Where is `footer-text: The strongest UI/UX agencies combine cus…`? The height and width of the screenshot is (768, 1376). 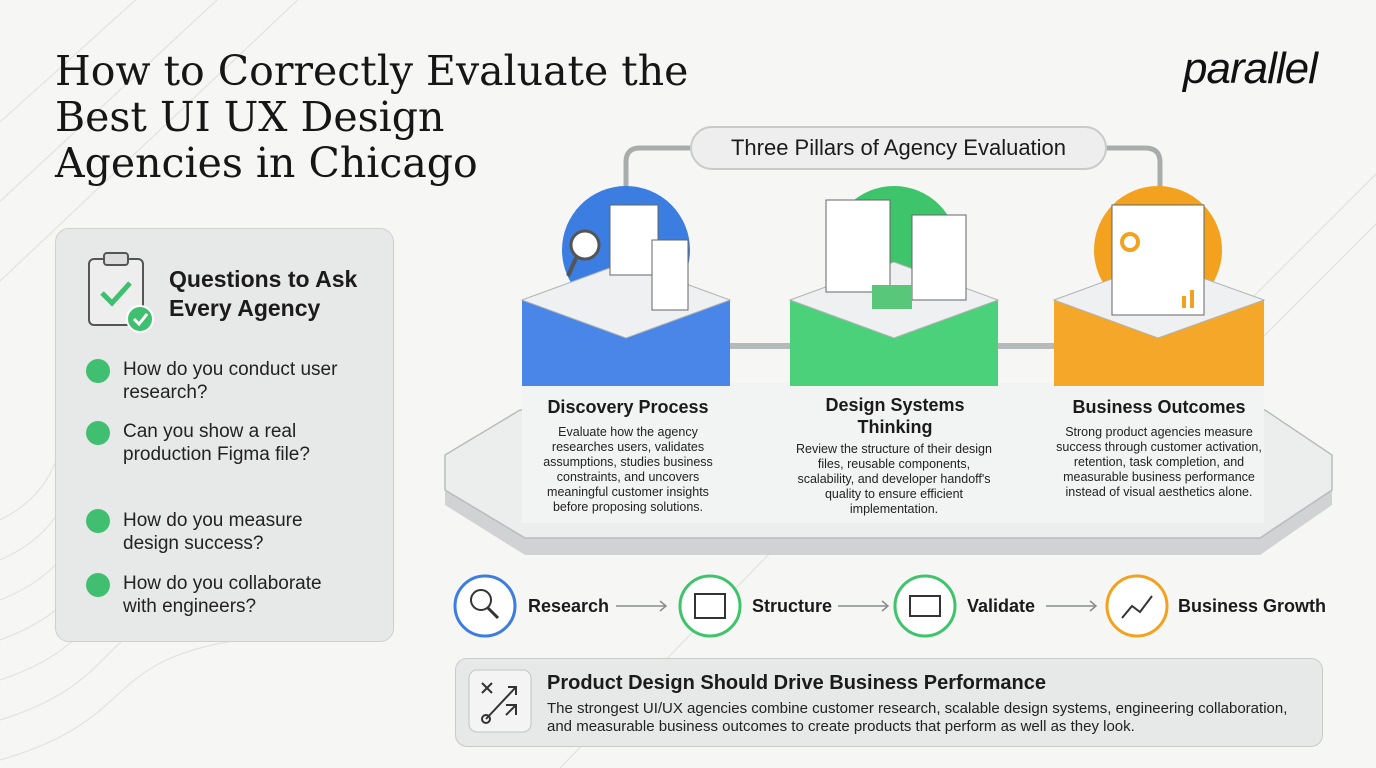
footer-text: The strongest UI/UX agencies combine cus… is located at coordinates (917, 717).